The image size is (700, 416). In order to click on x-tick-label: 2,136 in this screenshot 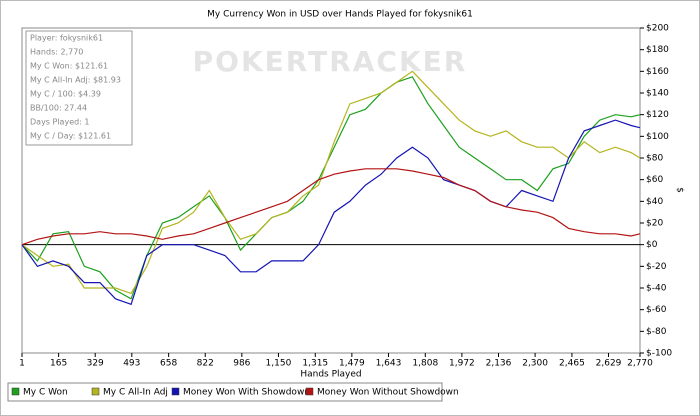, I will do `click(499, 364)`.